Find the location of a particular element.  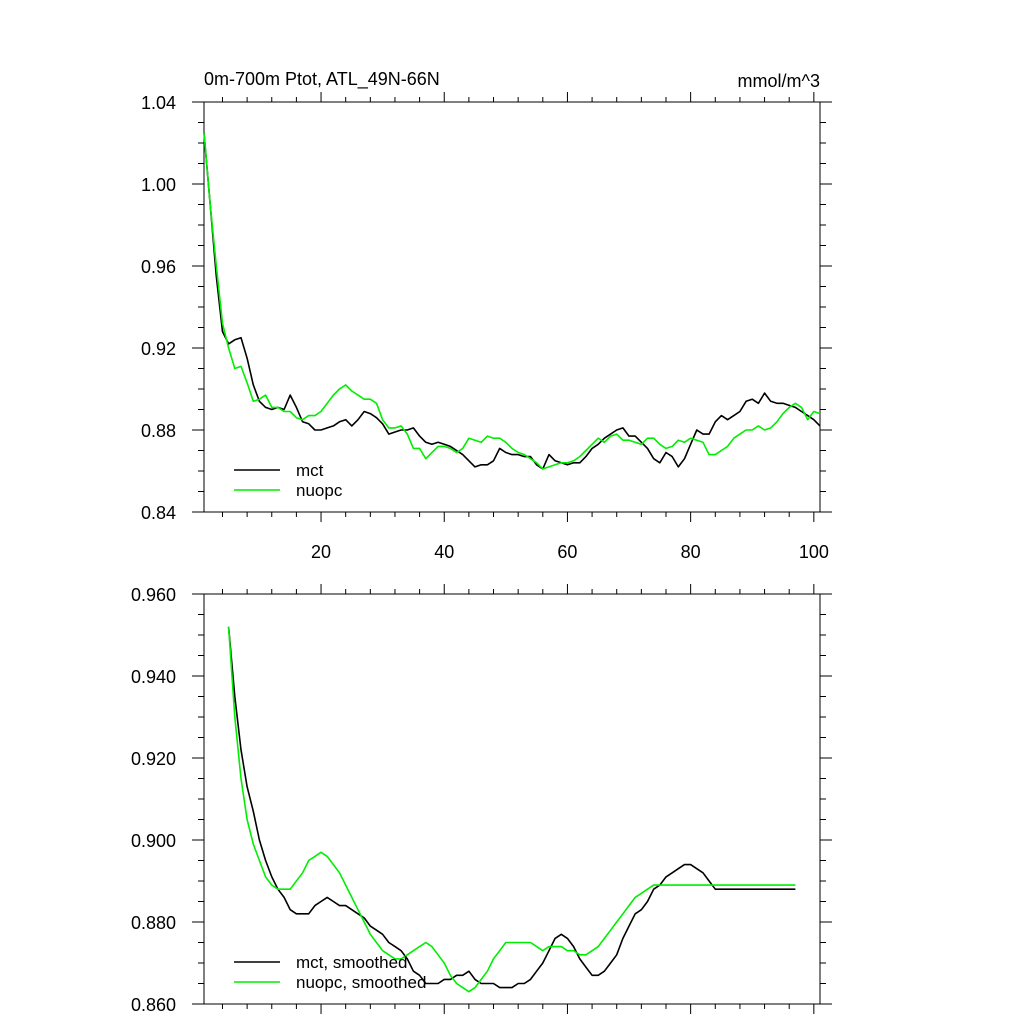

y-tick-label: 1.00 is located at coordinates (158, 185).